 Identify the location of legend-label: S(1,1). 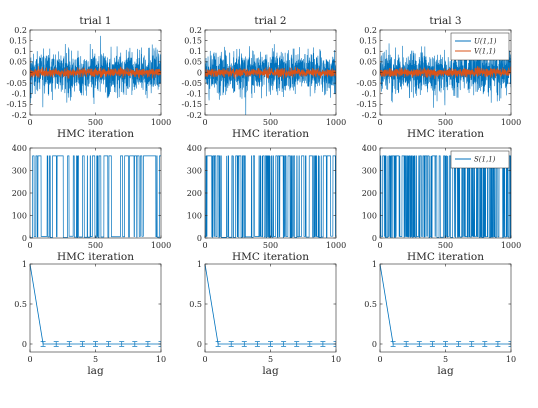
(485, 160).